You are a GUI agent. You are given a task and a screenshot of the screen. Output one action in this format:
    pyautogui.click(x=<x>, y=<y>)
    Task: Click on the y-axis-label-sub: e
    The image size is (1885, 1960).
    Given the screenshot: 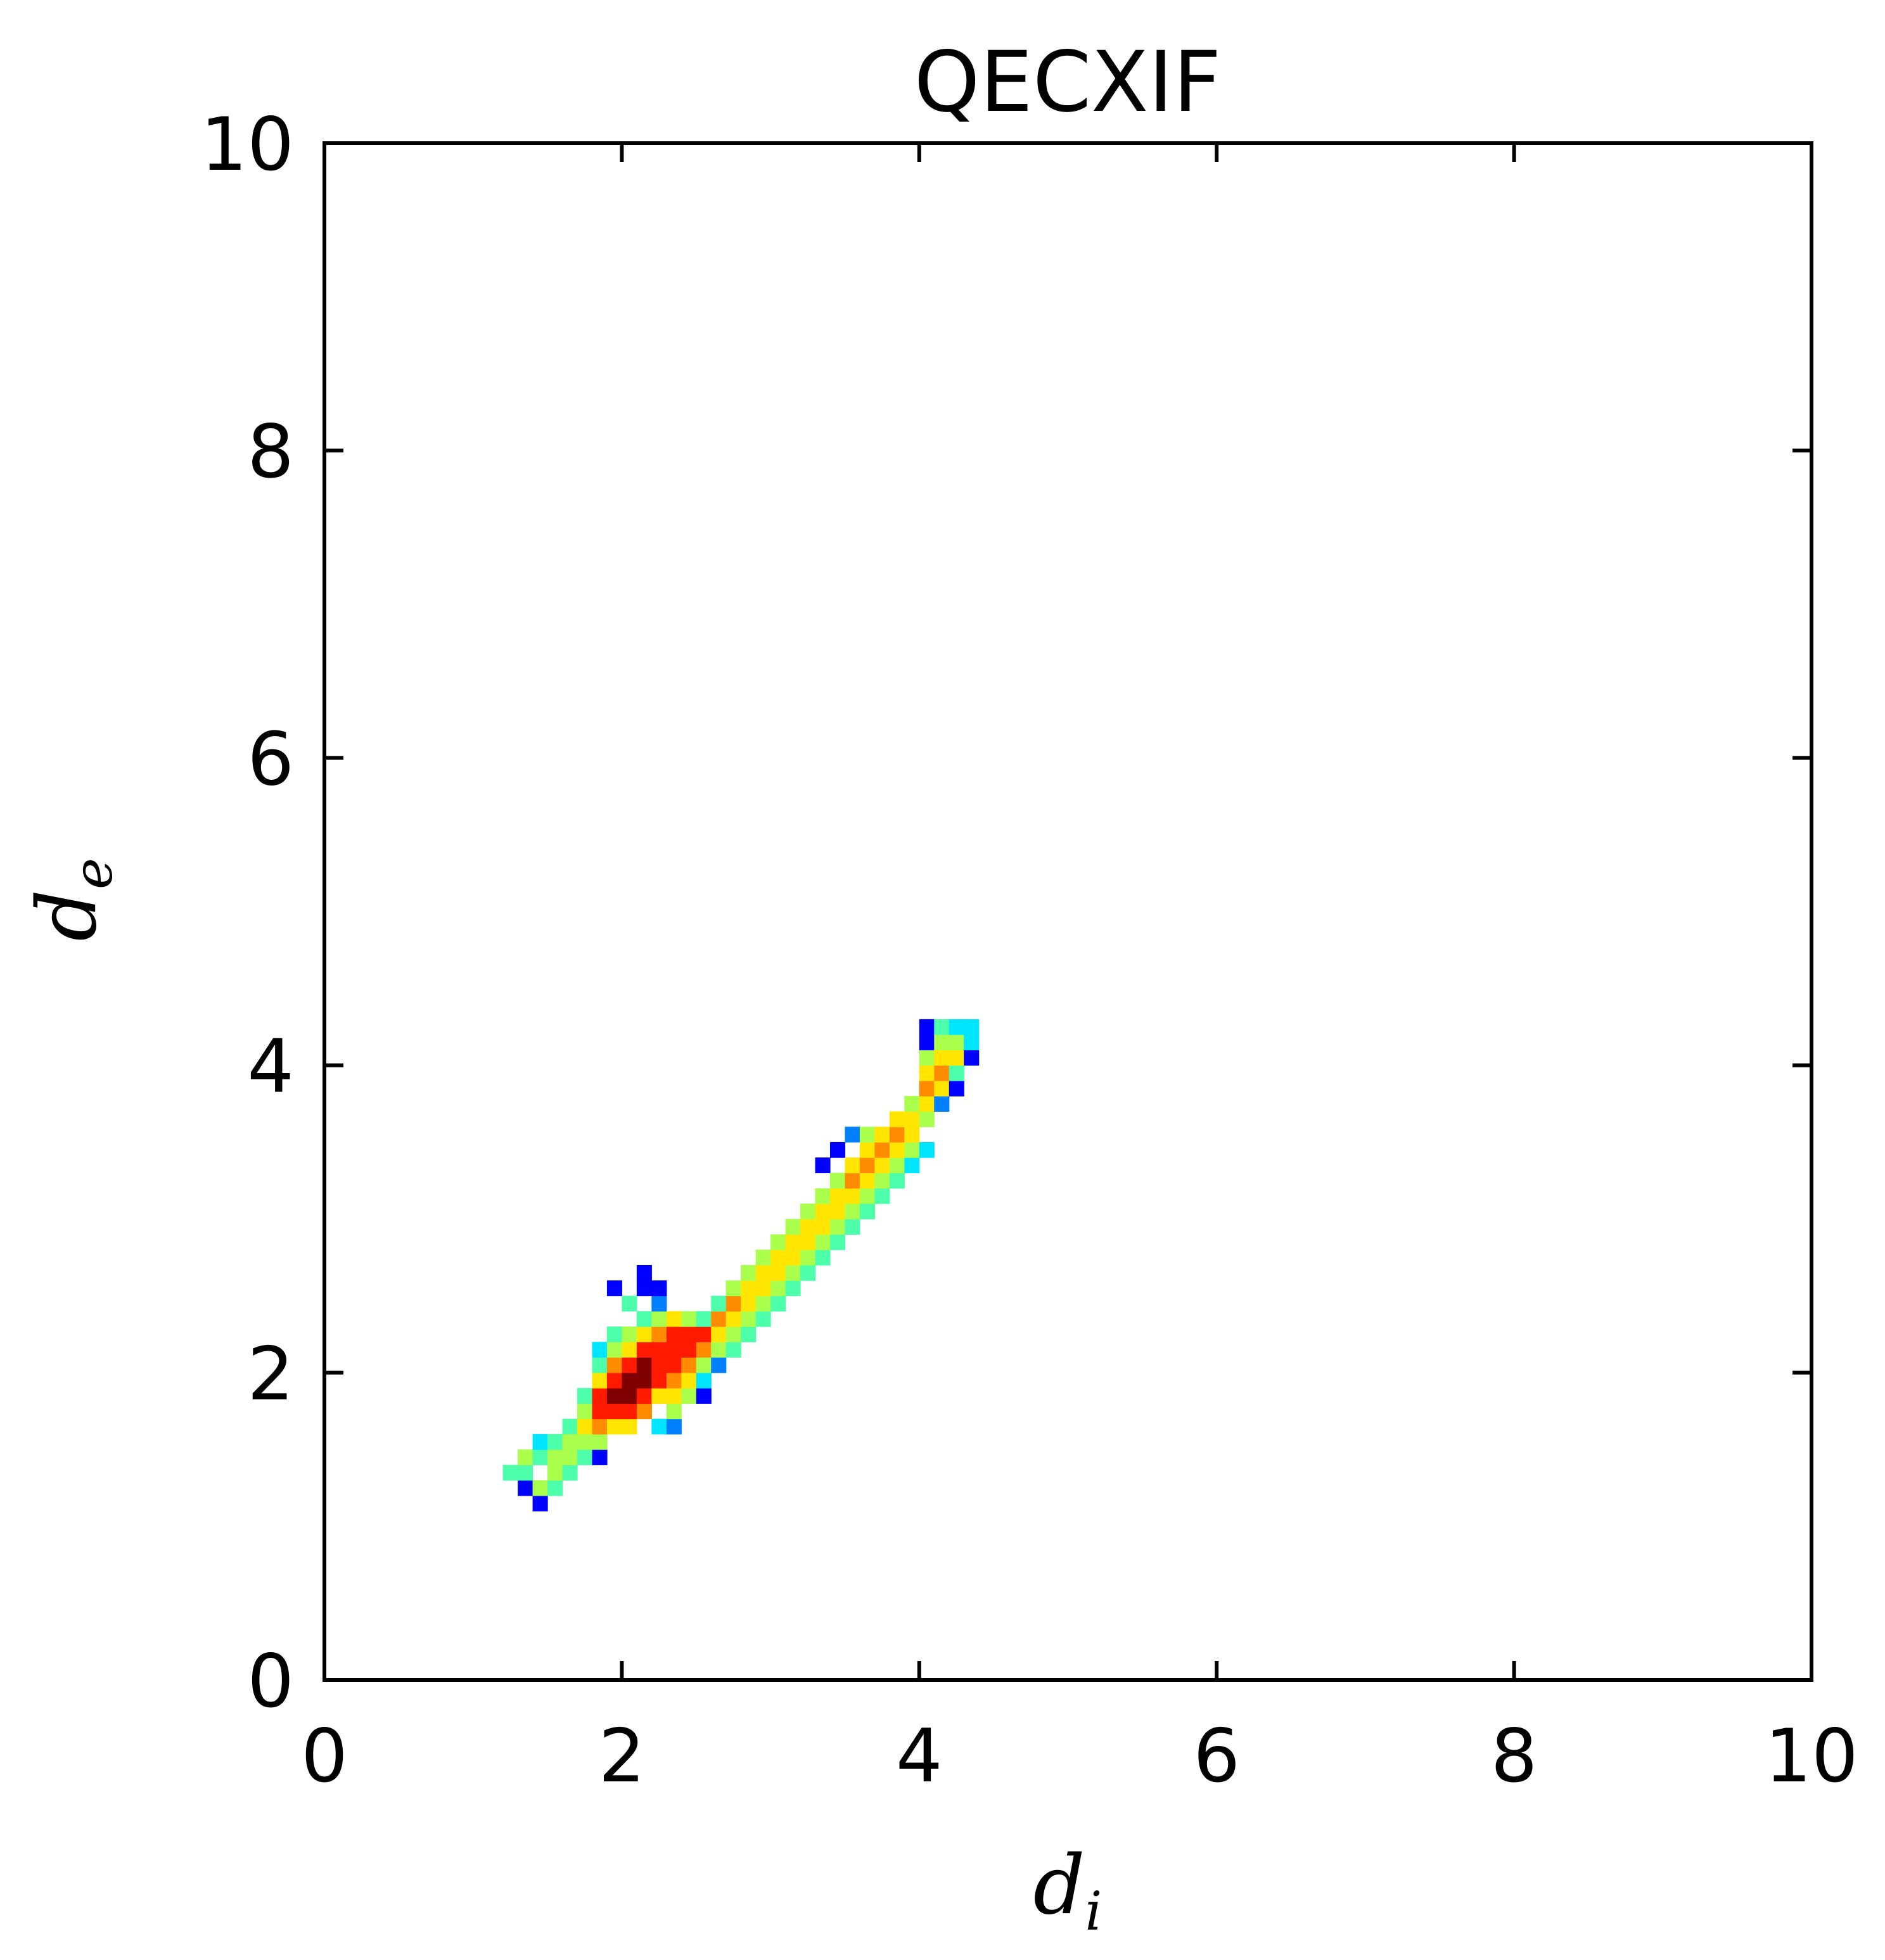 What is the action you would take?
    pyautogui.click(x=93, y=873)
    